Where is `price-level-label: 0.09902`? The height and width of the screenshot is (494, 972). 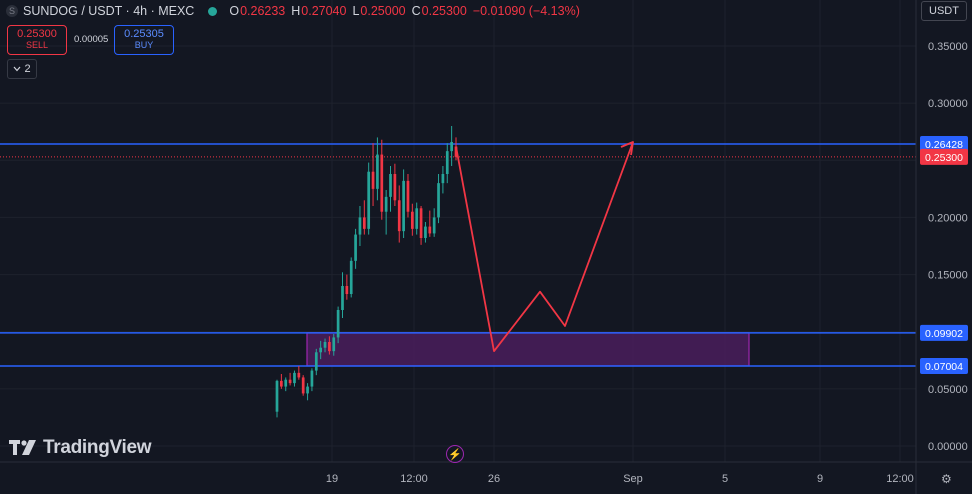
price-level-label: 0.09902 is located at coordinates (944, 334).